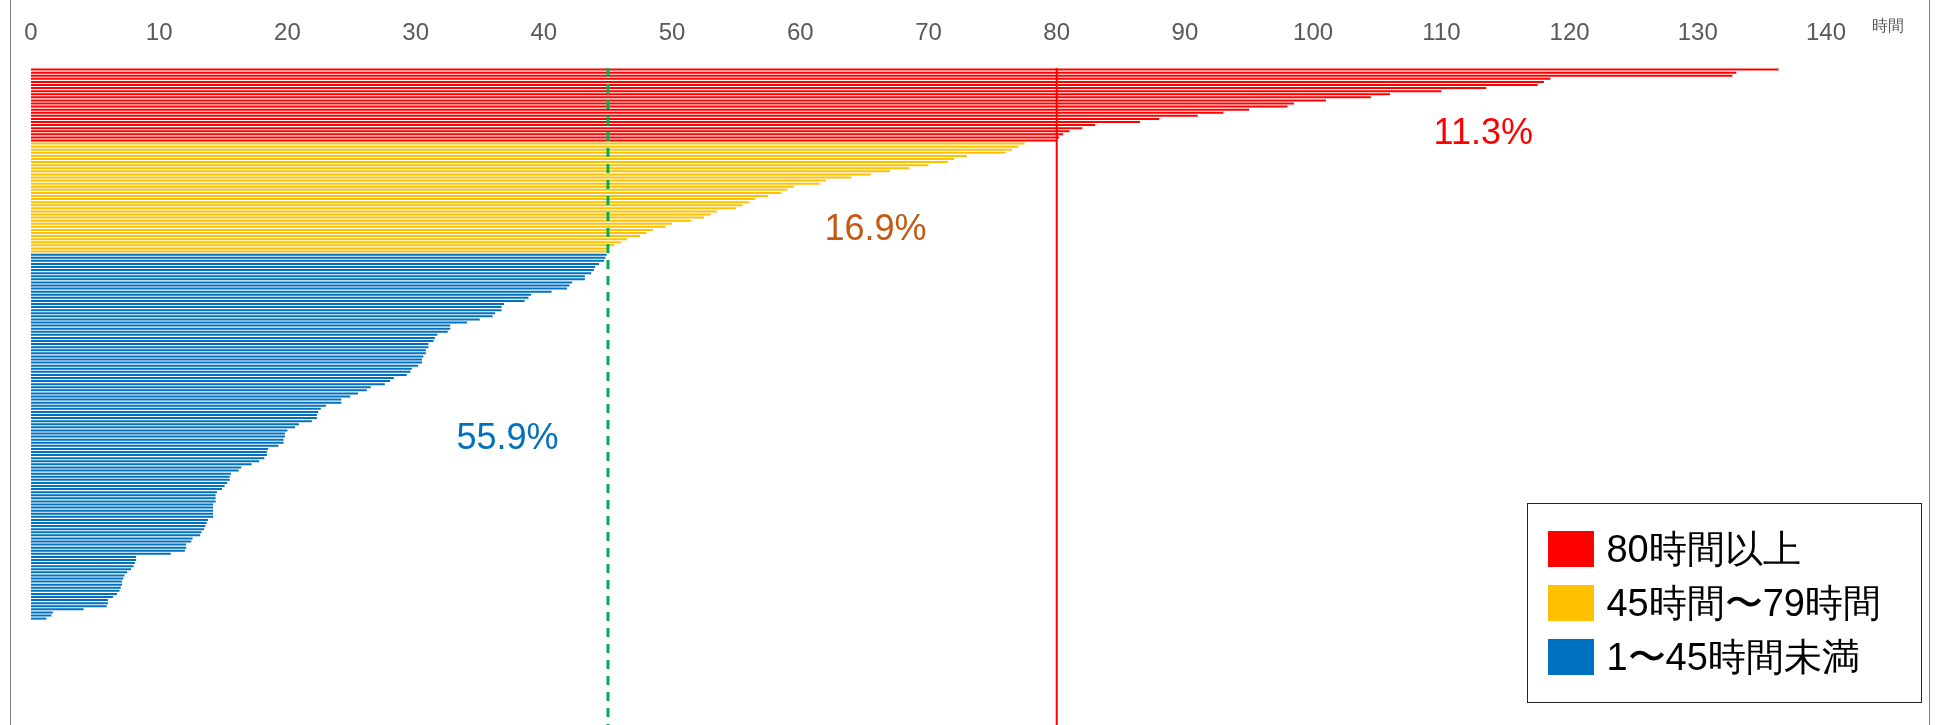 Image resolution: width=1954 pixels, height=725 pixels. Describe the element at coordinates (1697, 31) in the screenshot. I see `x-tick-label: 130` at that location.